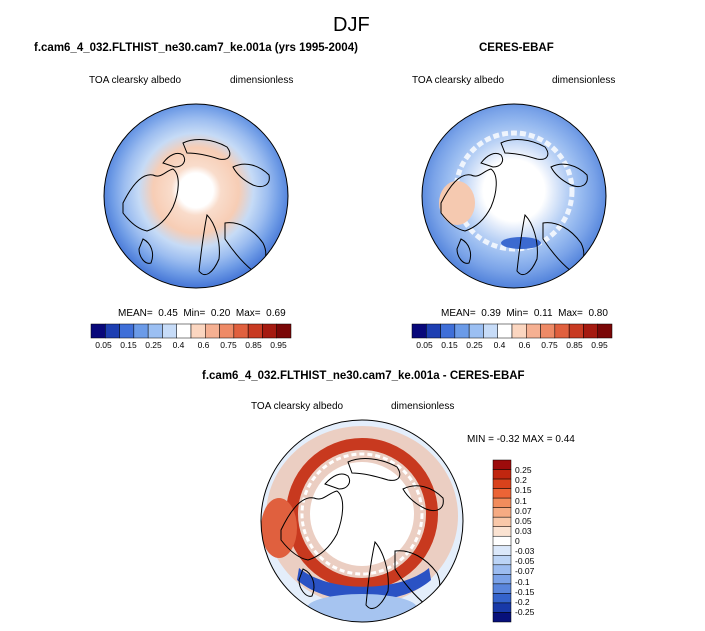  I want to click on panel3-minmax: MIN = -0.32 MAX = 0.44, so click(521, 439).